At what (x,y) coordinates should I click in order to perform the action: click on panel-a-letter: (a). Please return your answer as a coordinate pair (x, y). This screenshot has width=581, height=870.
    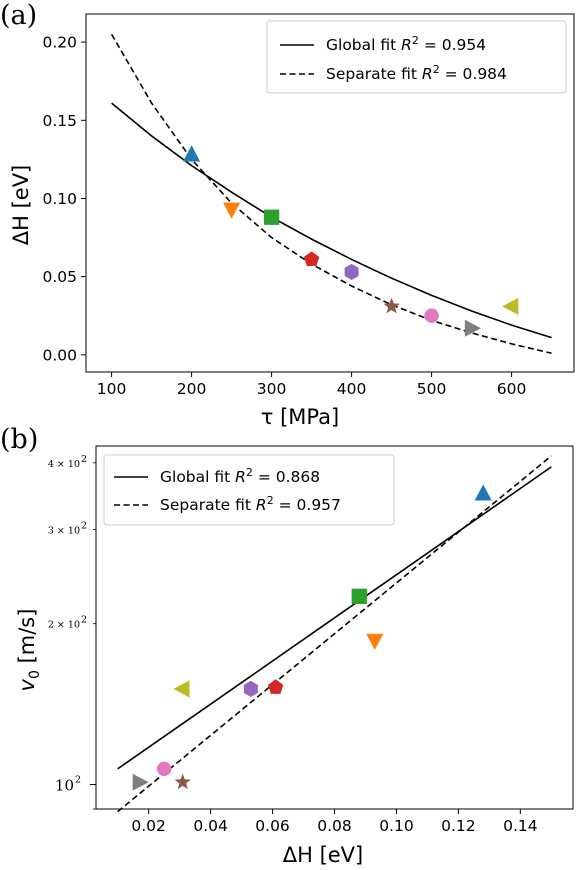
    Looking at the image, I should click on (18, 15).